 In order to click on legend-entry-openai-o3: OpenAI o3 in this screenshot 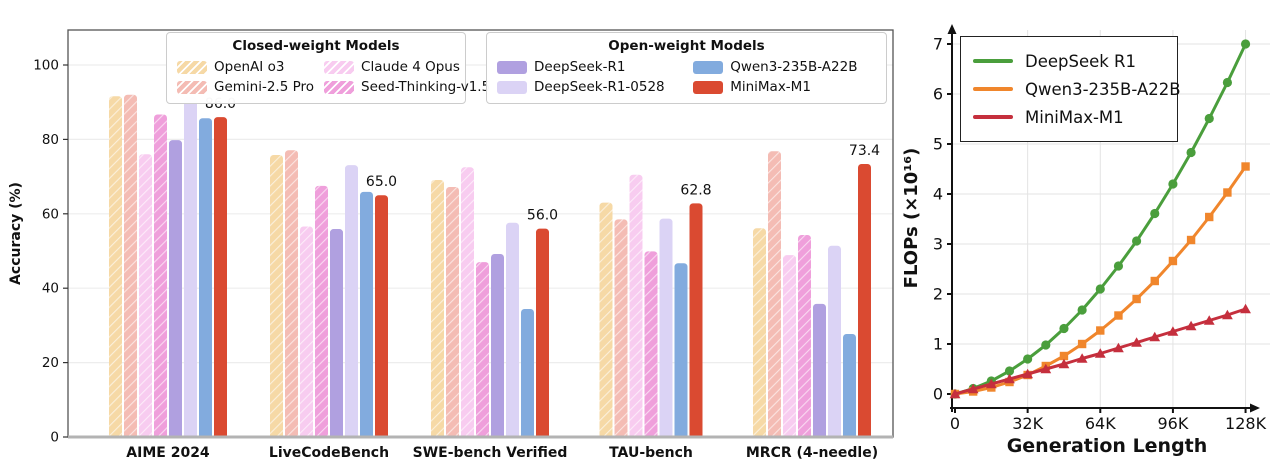, I will do `click(245, 67)`.